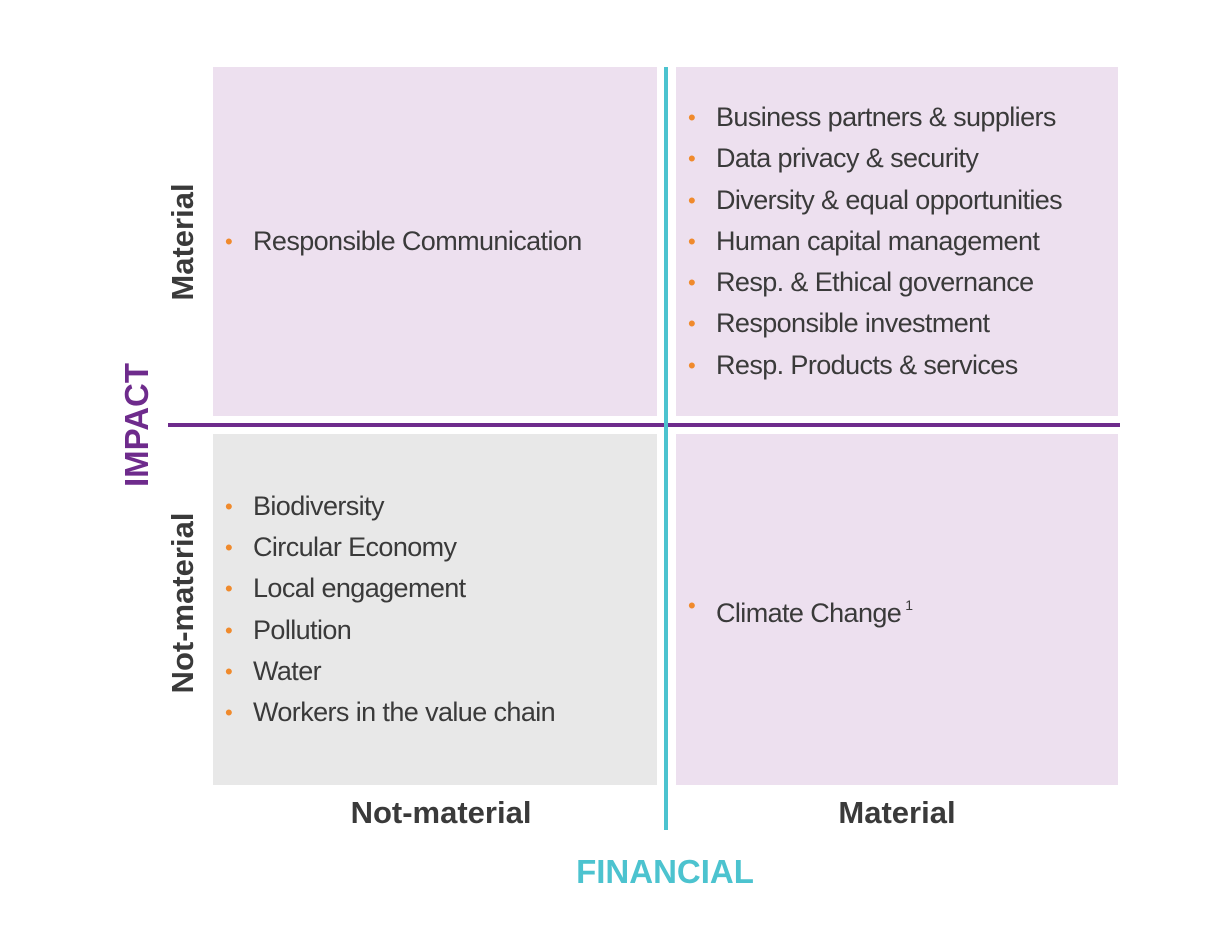  I want to click on list-item: Resp. Products & services, so click(875, 366).